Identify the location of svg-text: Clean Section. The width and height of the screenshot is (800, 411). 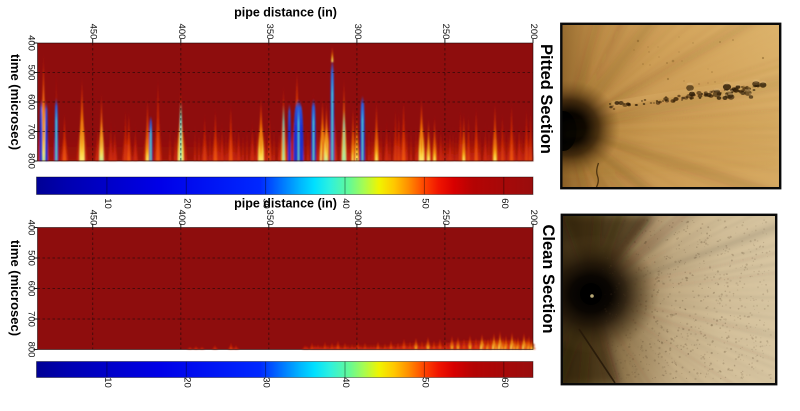
(548, 278).